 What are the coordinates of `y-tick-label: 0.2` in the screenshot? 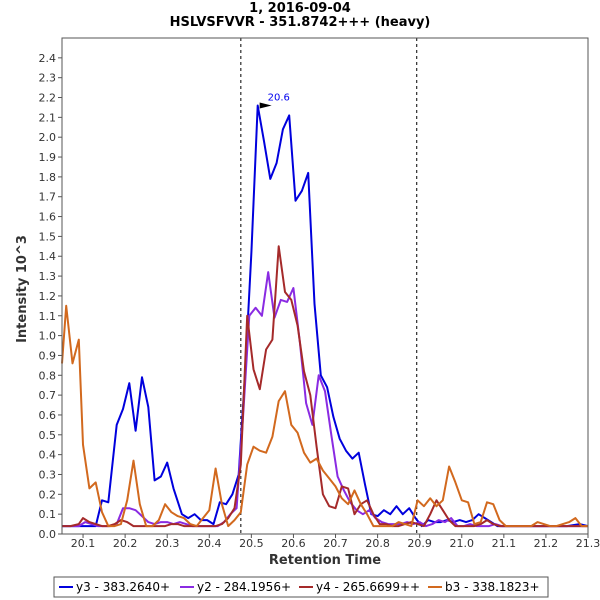 It's located at (48, 494).